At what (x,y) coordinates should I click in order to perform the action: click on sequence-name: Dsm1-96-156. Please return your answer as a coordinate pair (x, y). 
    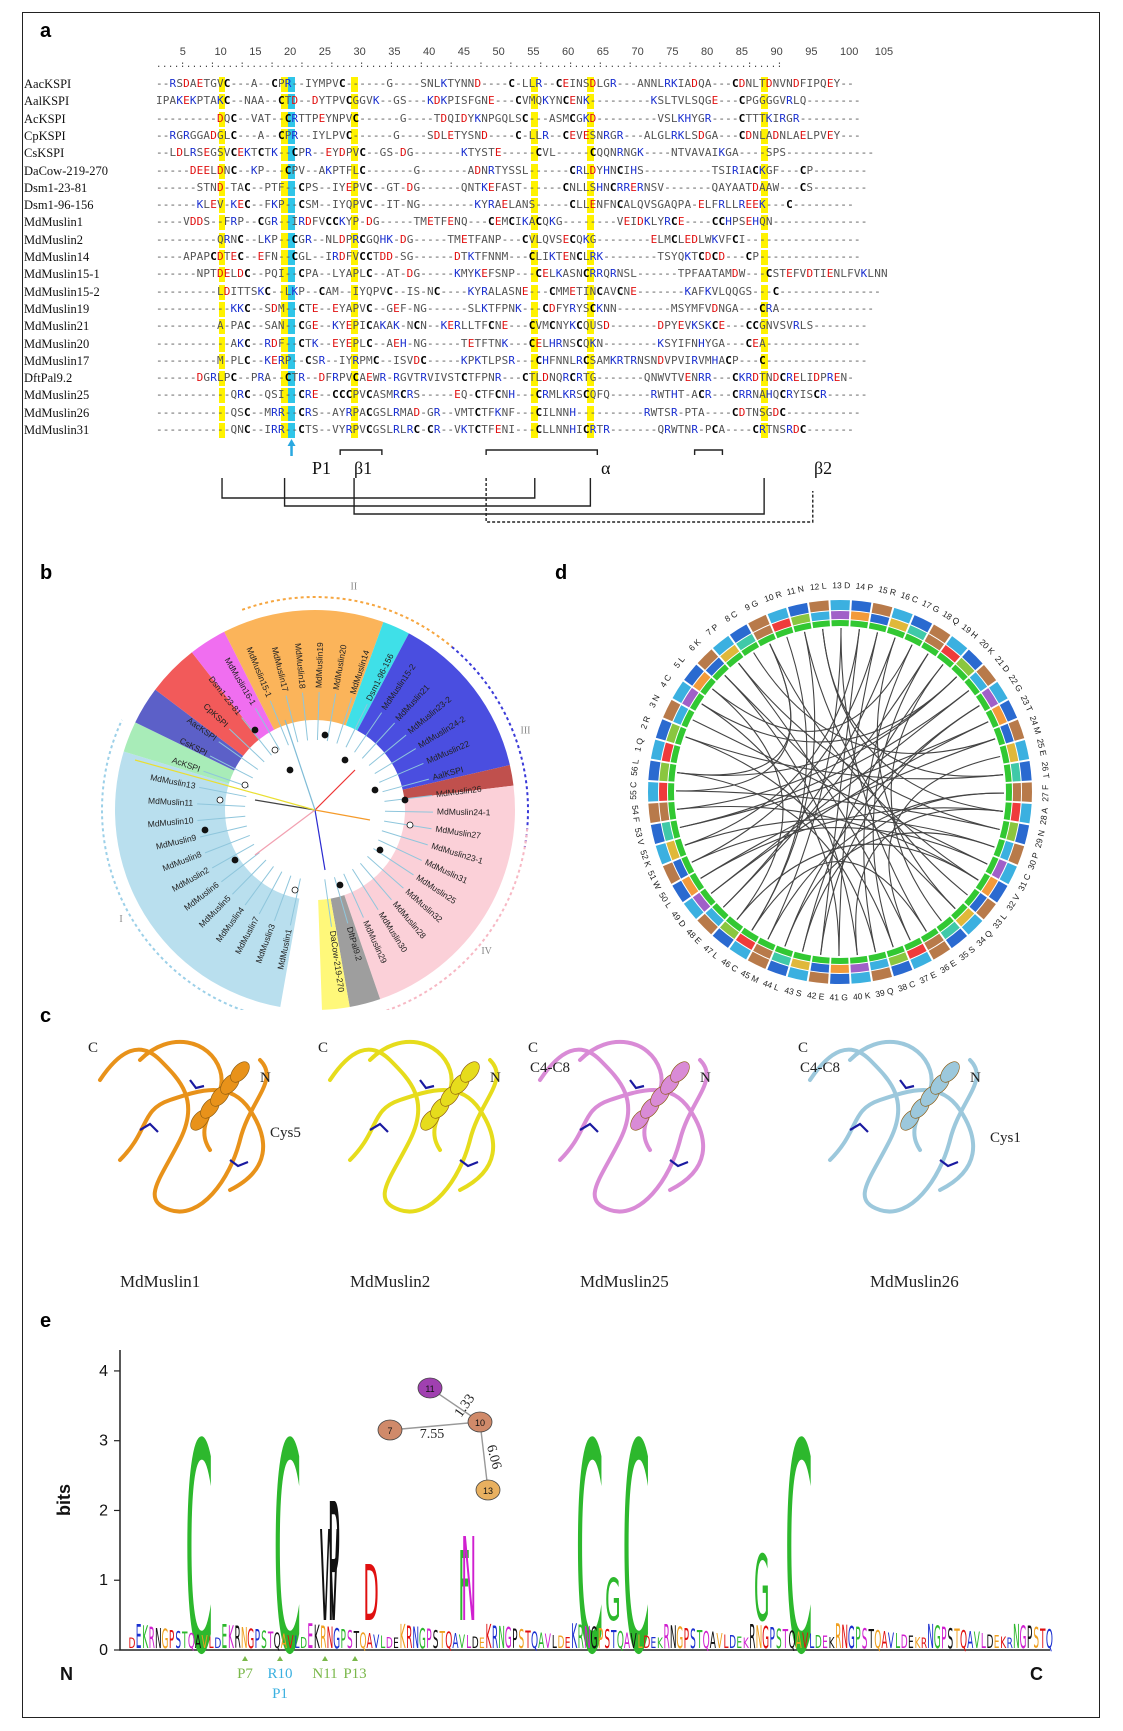
    Looking at the image, I should click on (59, 205).